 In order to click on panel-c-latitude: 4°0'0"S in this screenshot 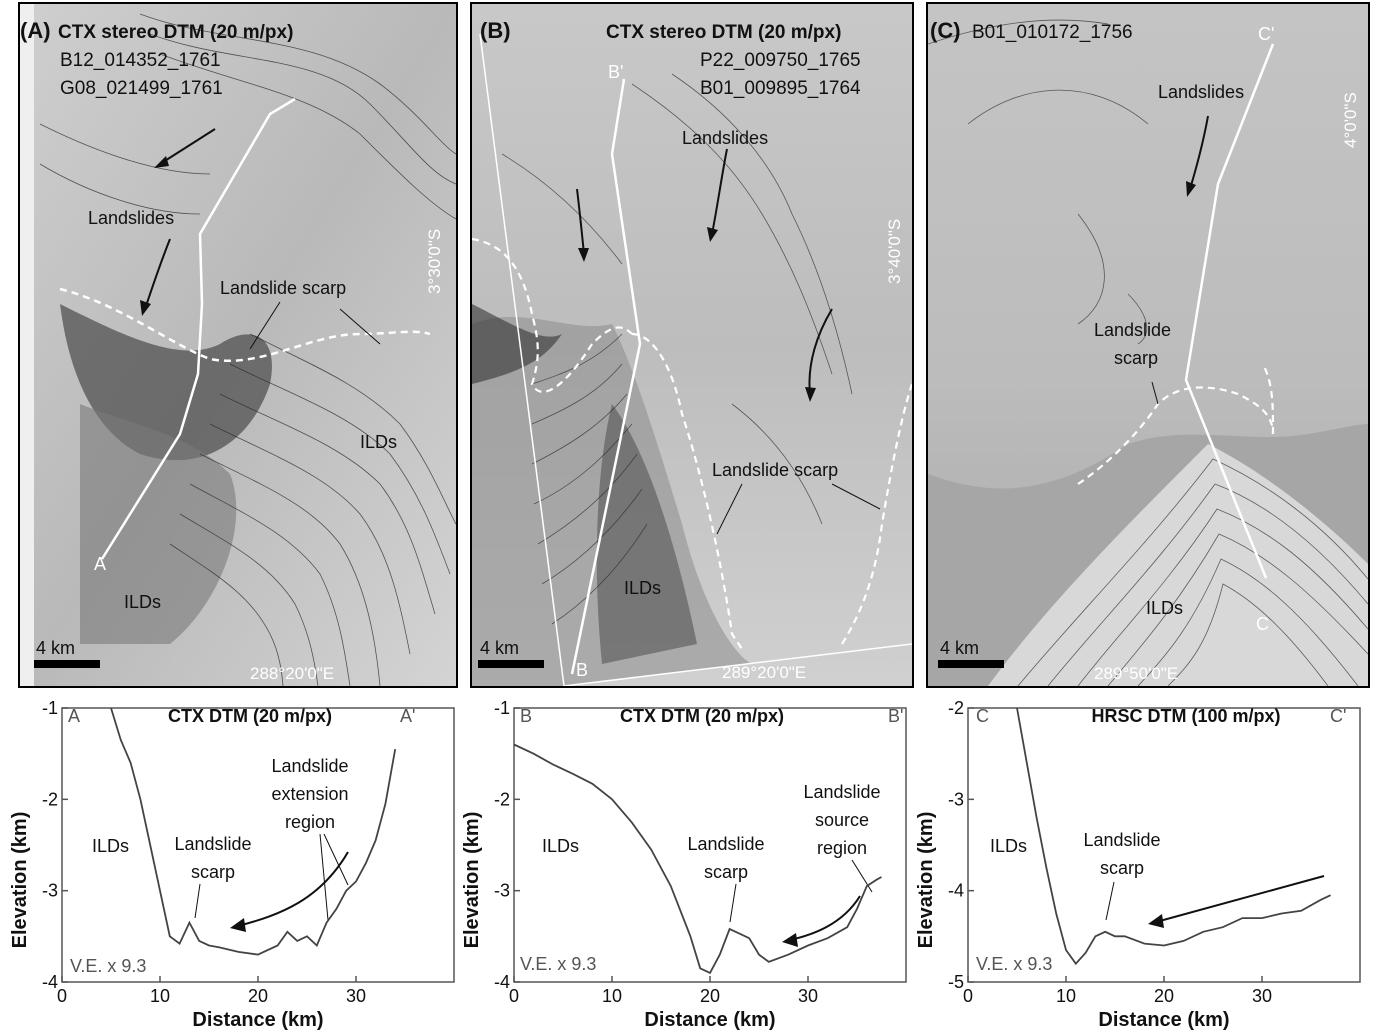, I will do `click(1350, 120)`.